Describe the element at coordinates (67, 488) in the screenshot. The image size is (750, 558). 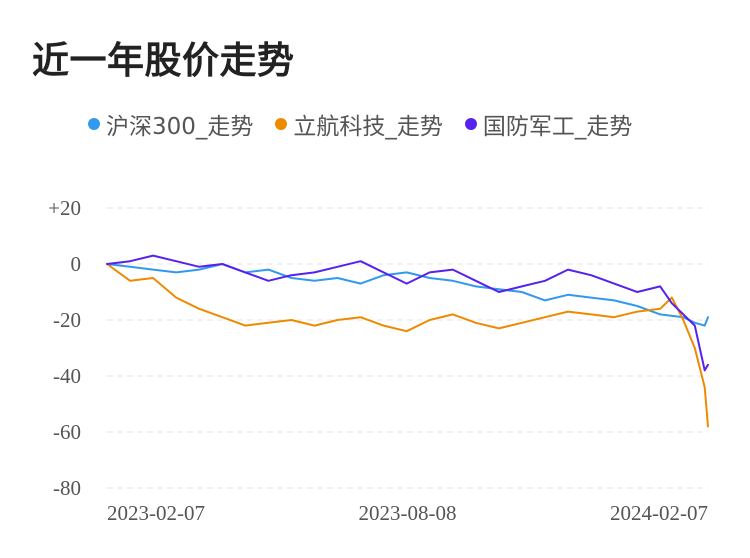
I see `y-tick-label: -80` at that location.